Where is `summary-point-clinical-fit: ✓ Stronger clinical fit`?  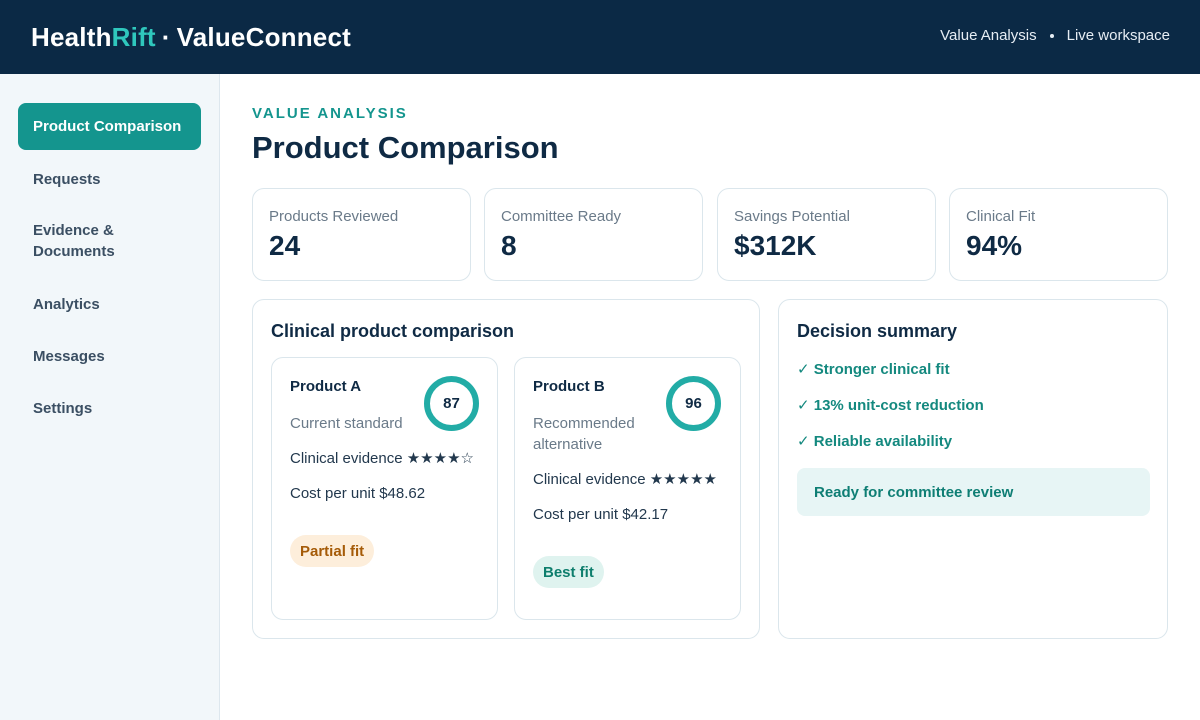 summary-point-clinical-fit: ✓ Stronger clinical fit is located at coordinates (873, 369).